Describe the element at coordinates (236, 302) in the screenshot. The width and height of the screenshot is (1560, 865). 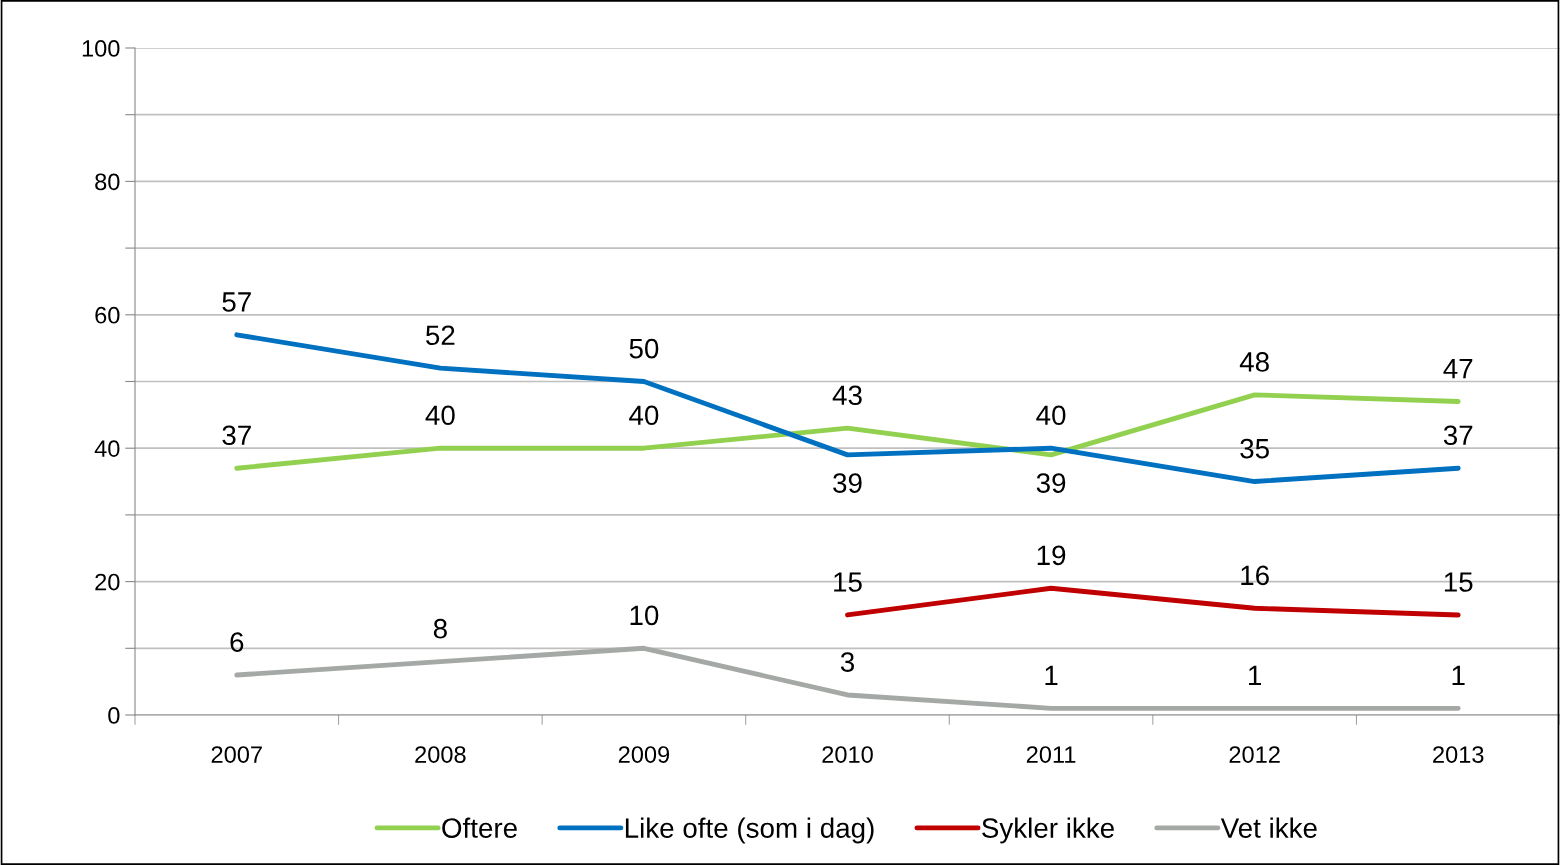
I see `data-label: 57` at that location.